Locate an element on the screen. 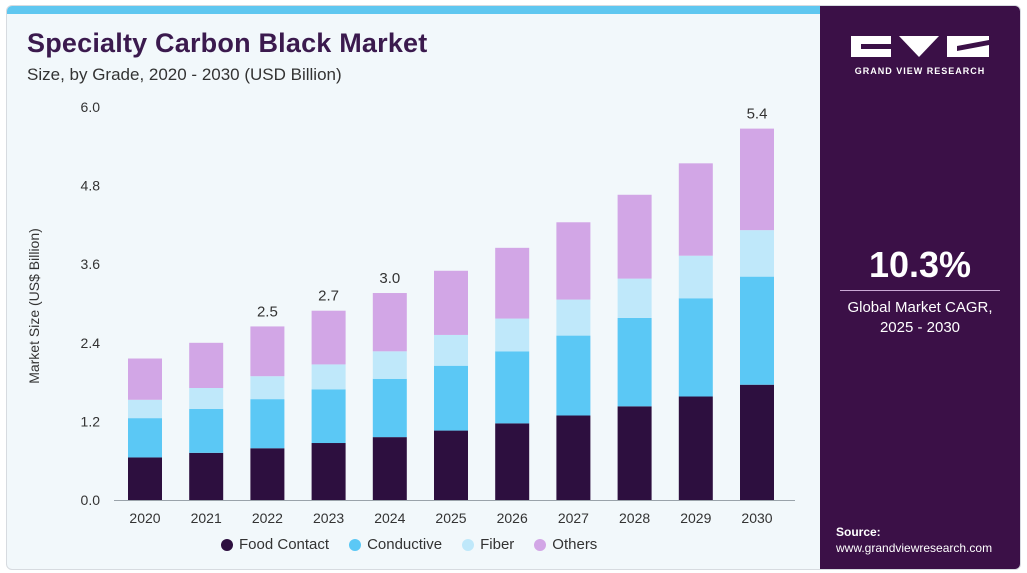  accent-bar is located at coordinates (413, 10).